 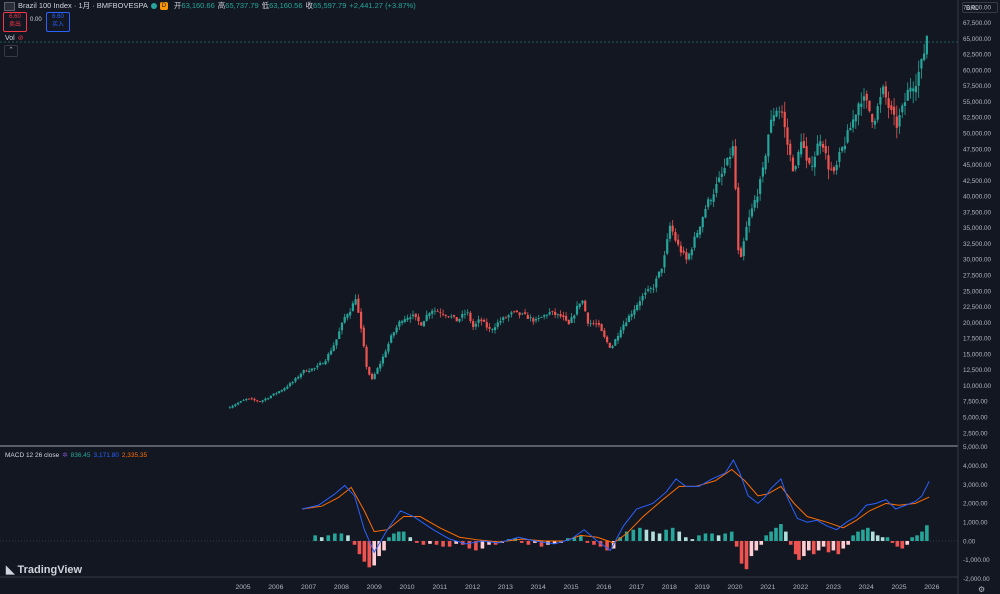 What do you see at coordinates (975, 433) in the screenshot?
I see `price-tick-label: 2,500.00` at bounding box center [975, 433].